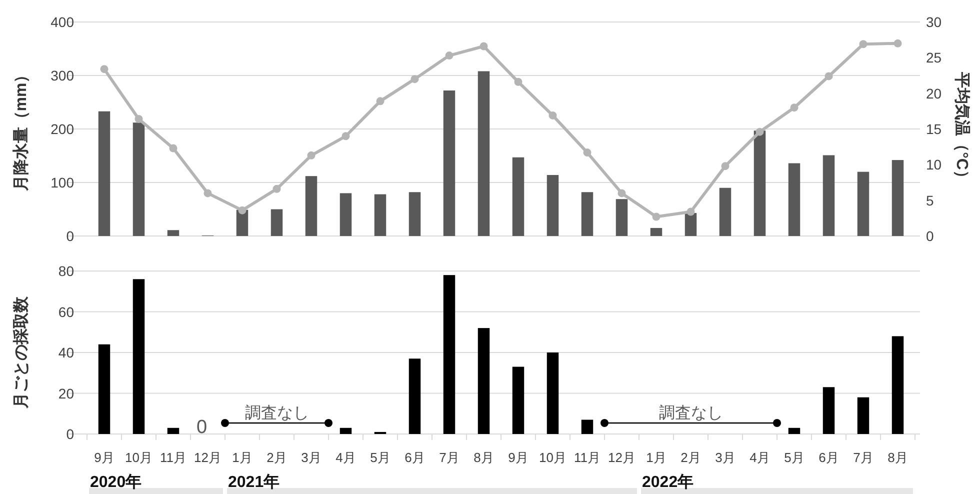 Image resolution: width=975 pixels, height=494 pixels. Describe the element at coordinates (62, 76) in the screenshot. I see `y-tick-label: 300` at that location.